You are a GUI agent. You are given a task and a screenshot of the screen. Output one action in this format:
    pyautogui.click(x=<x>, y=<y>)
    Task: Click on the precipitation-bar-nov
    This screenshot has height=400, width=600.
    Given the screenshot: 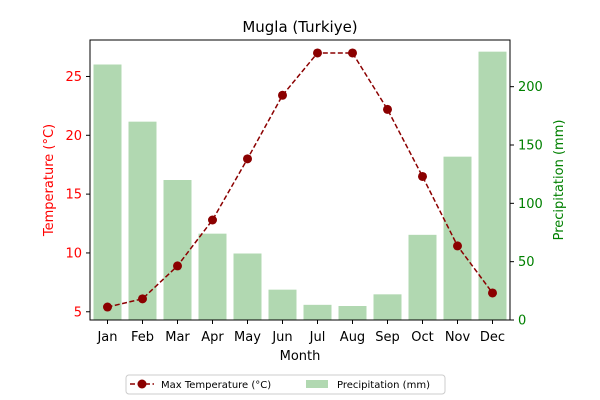 What is the action you would take?
    pyautogui.click(x=457, y=238)
    